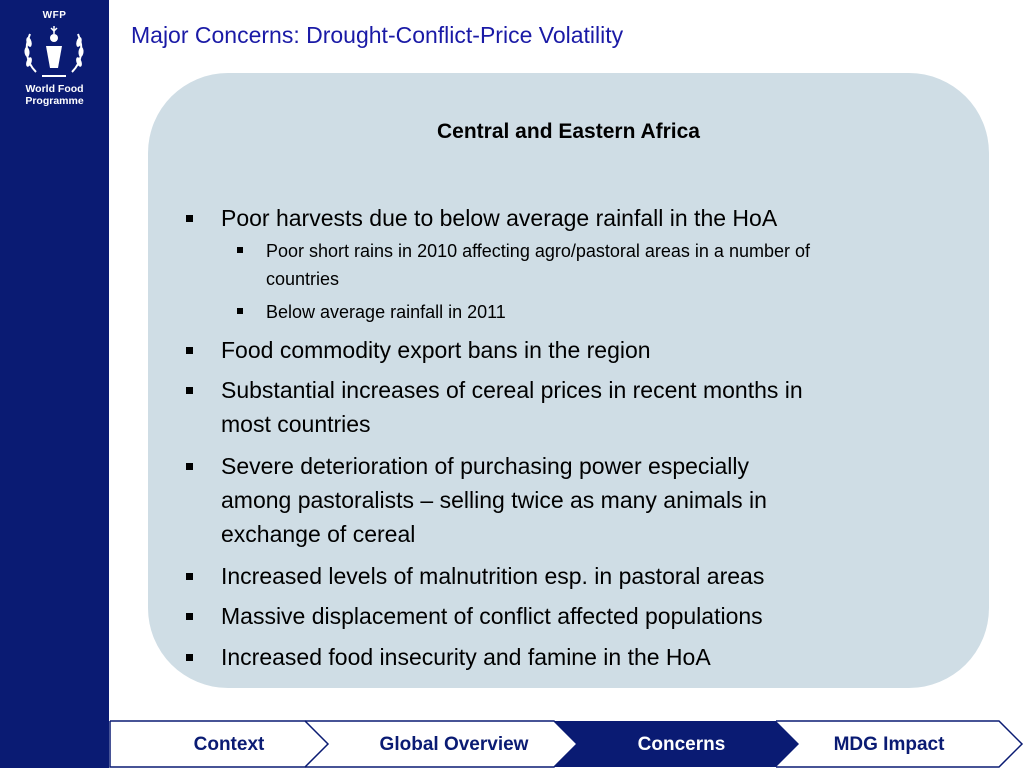 Image resolution: width=1024 pixels, height=768 pixels. What do you see at coordinates (889, 744) in the screenshot?
I see `nav-tab-mdg-impact: MDG Impact` at bounding box center [889, 744].